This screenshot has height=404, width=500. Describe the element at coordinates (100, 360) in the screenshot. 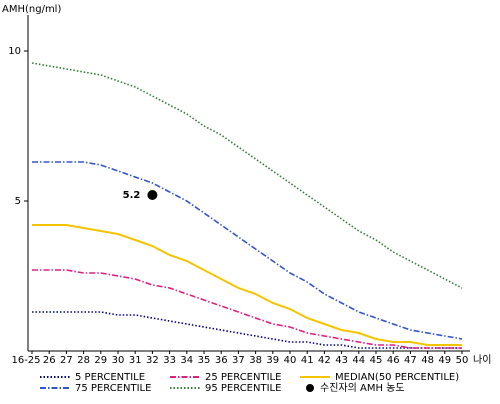

I see `x-tick-label: 29` at that location.